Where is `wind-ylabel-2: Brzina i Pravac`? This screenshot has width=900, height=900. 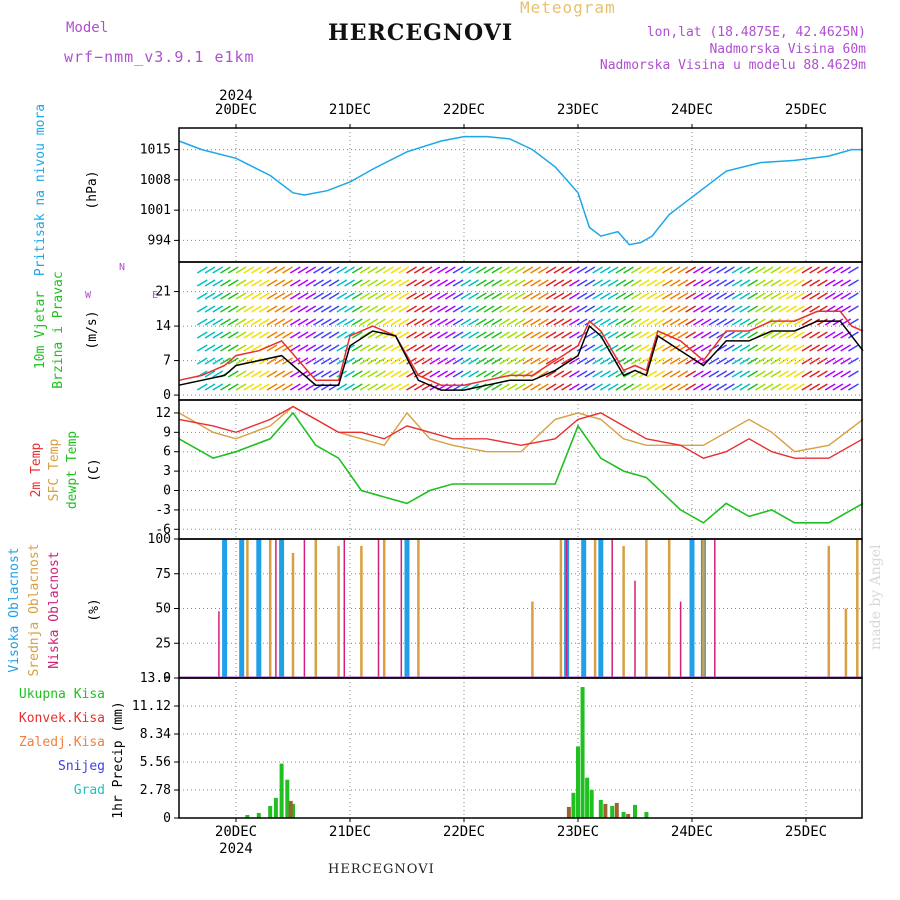
wind-ylabel-2: Brzina i Pravac is located at coordinates (58, 329).